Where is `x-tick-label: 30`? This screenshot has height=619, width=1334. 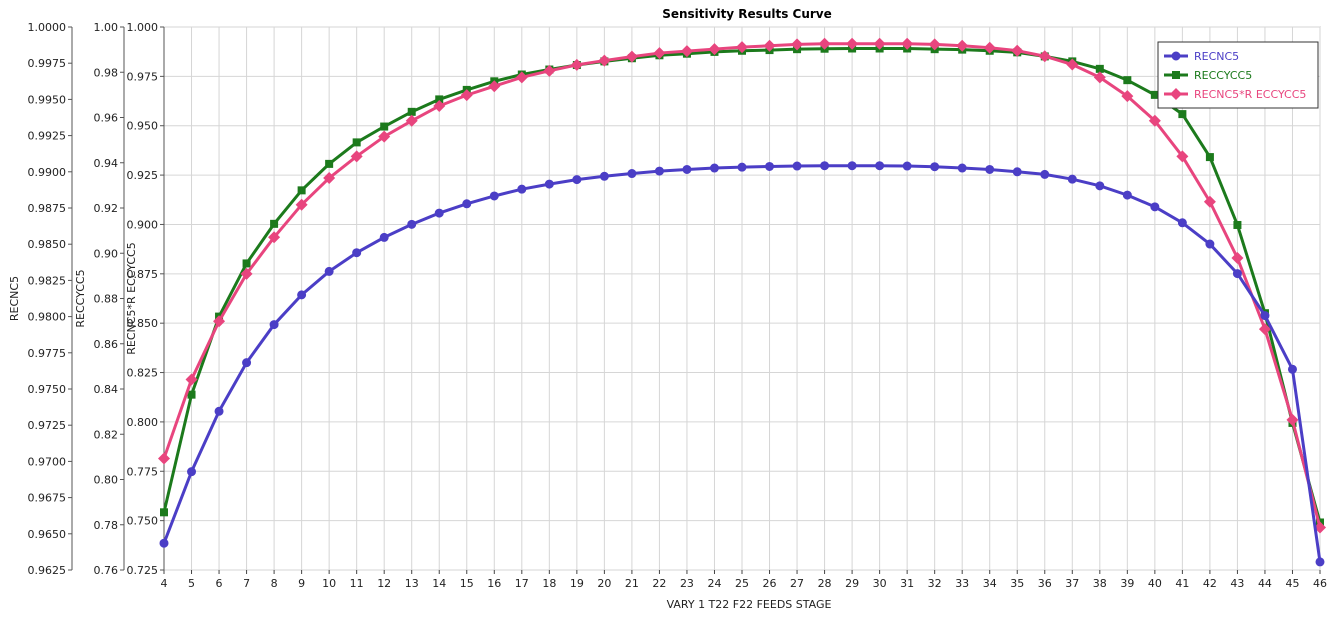
x-tick-label: 30 is located at coordinates (880, 583).